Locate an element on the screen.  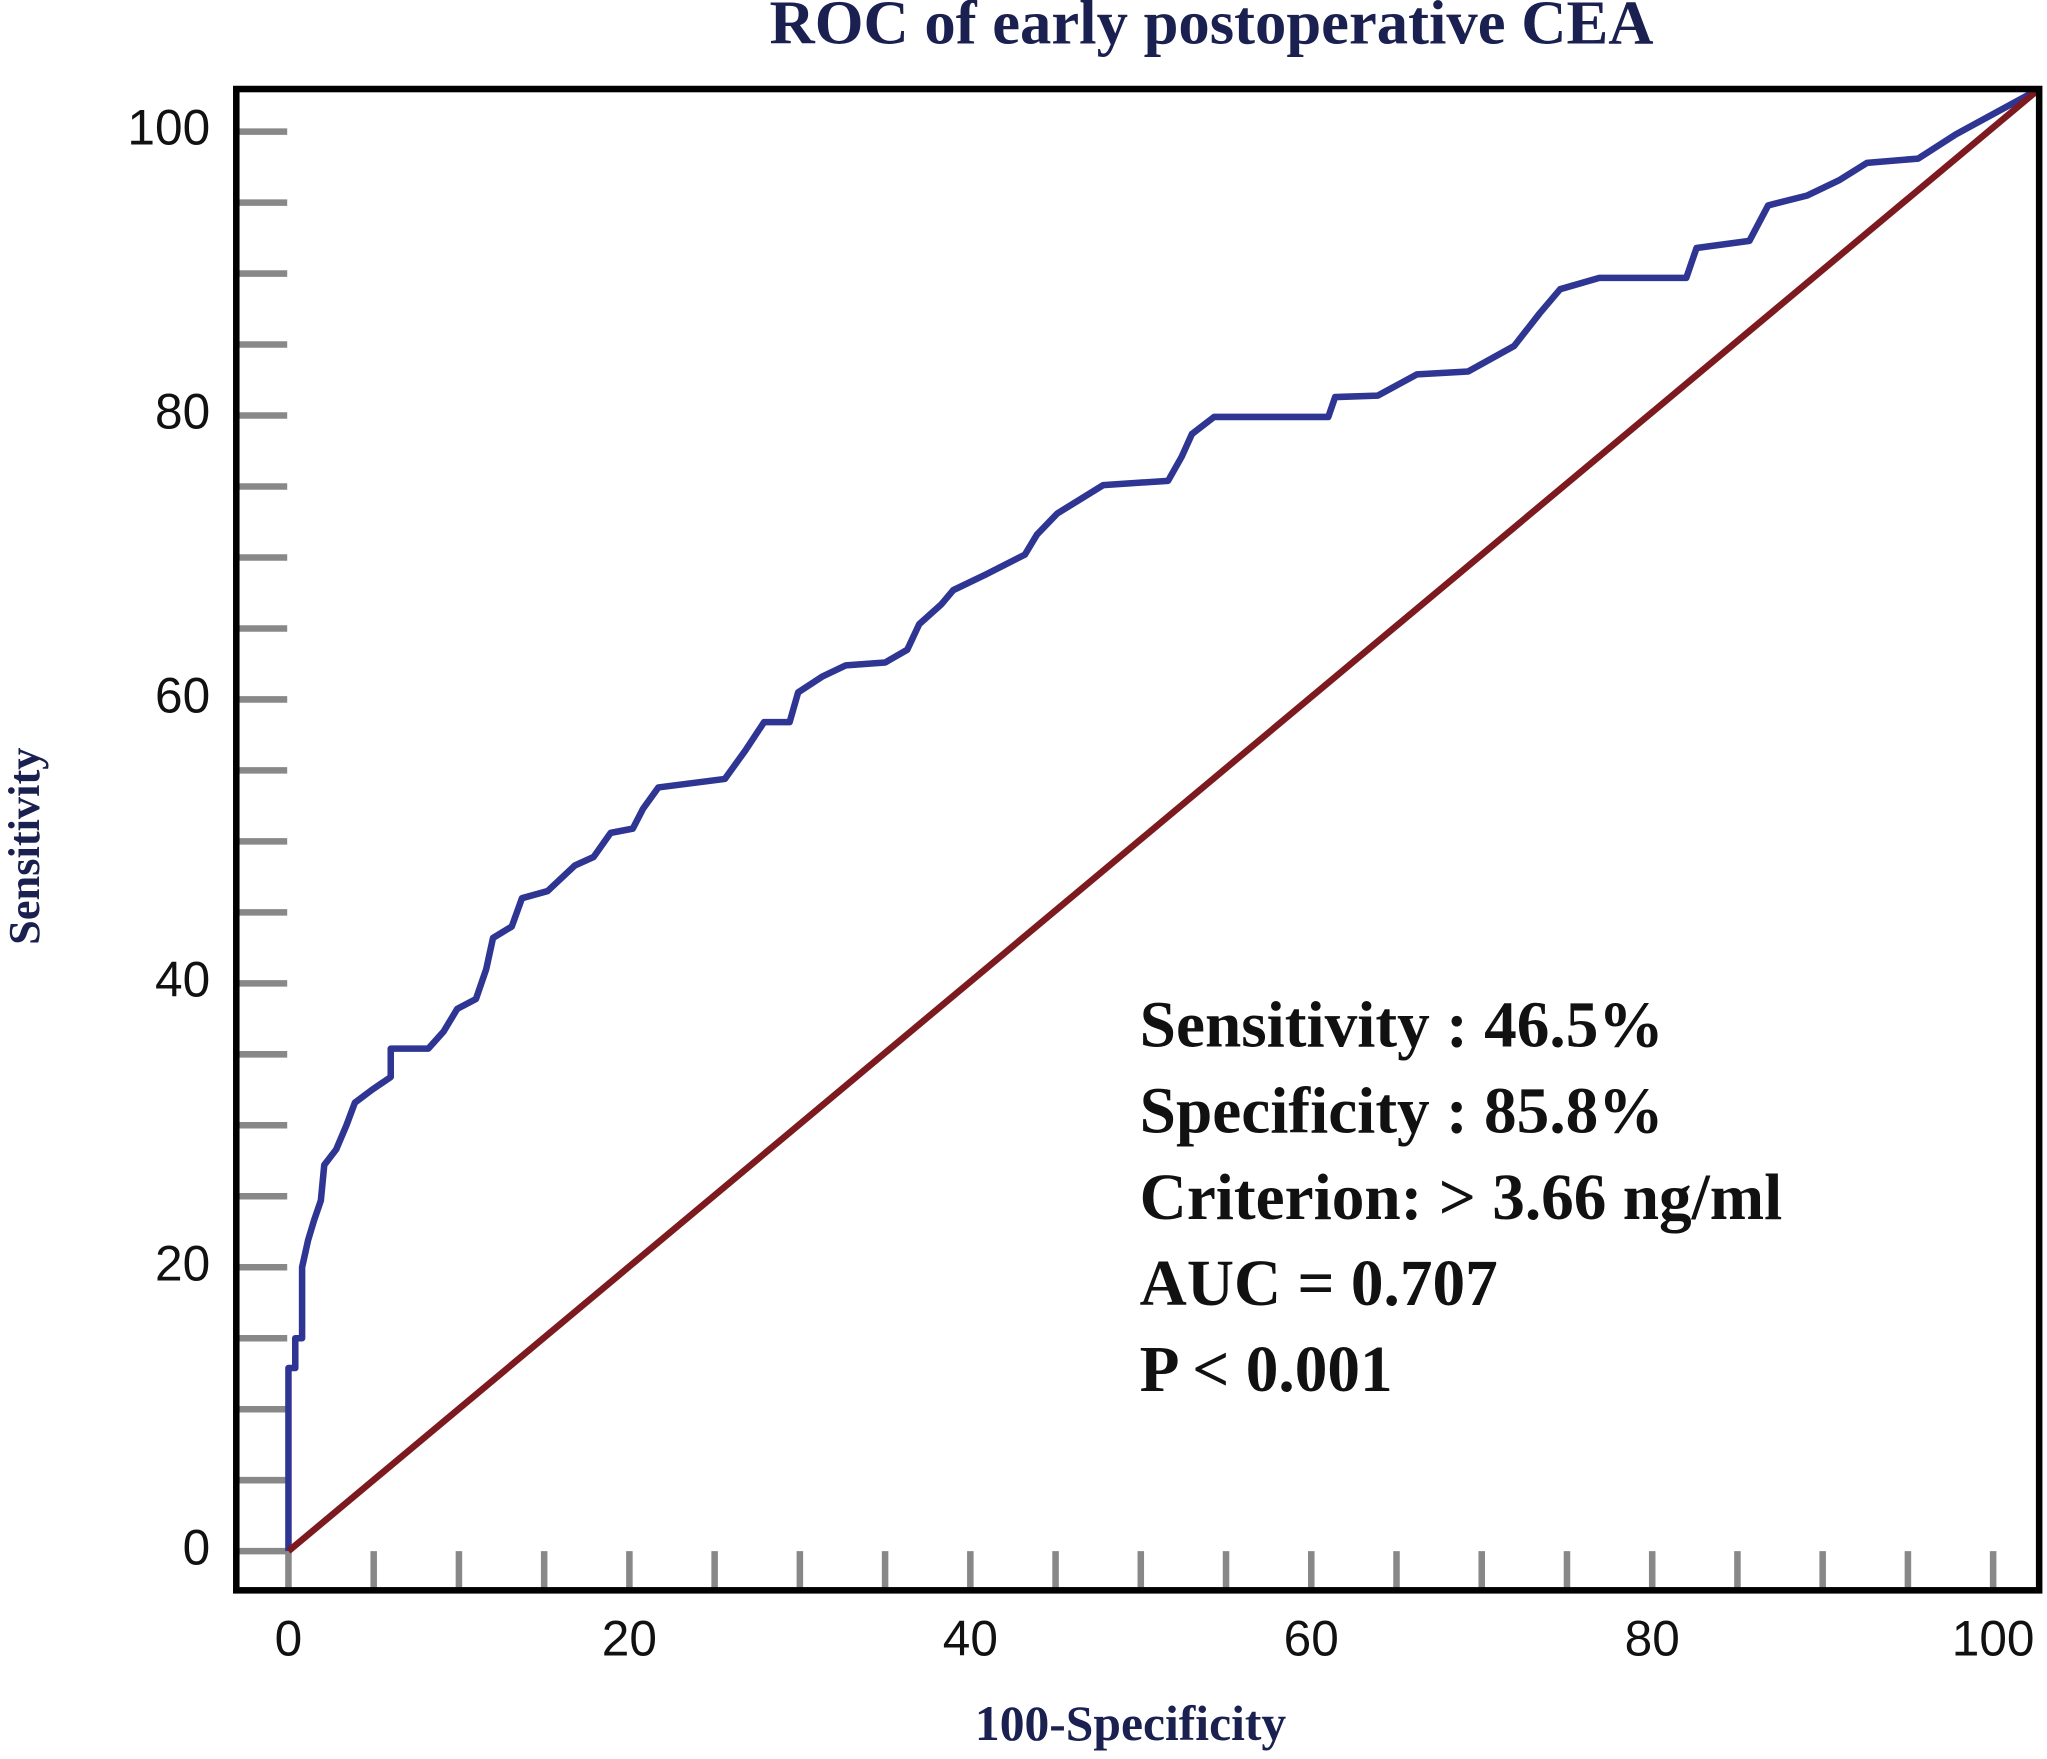
x-tick-label: 40 is located at coordinates (970, 1639).